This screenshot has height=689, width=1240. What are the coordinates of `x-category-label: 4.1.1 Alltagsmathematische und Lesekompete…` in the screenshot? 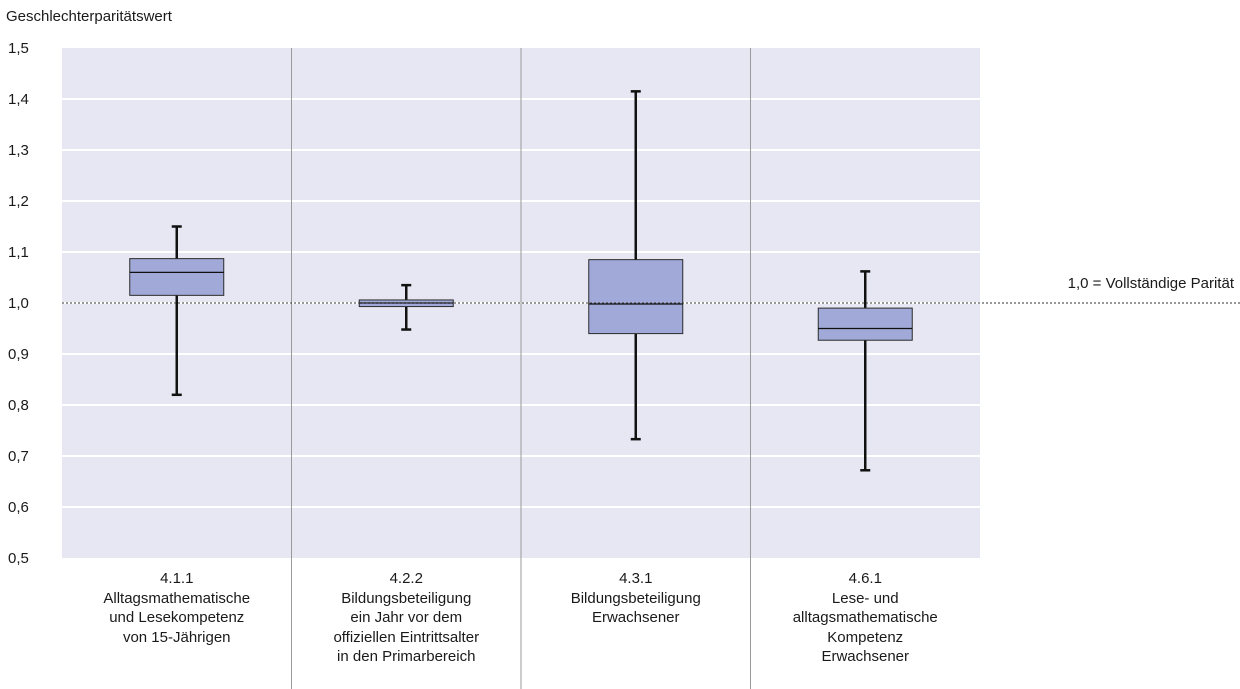 It's located at (177, 608).